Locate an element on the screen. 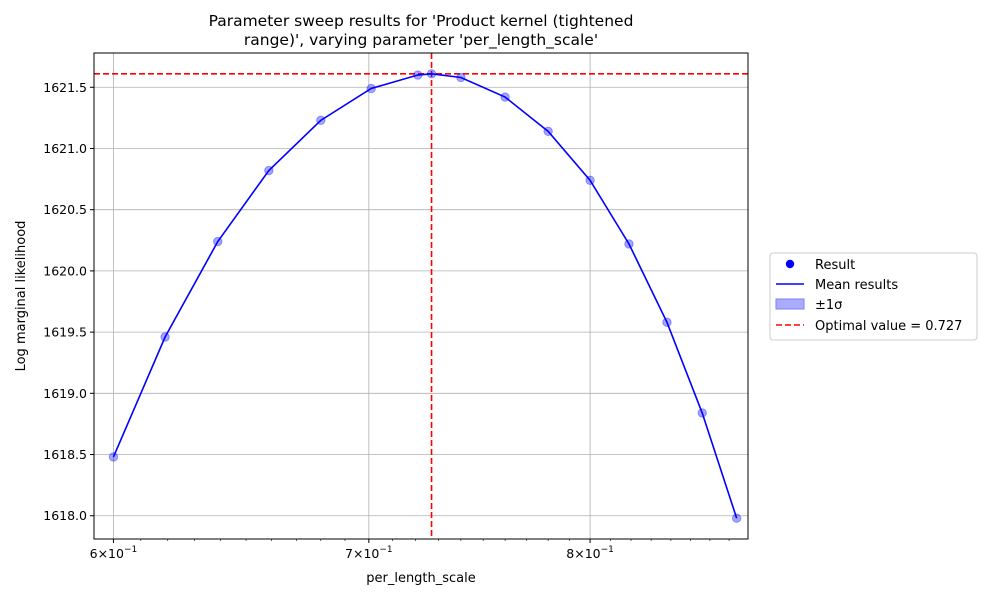 Image resolution: width=1000 pixels, height=600 pixels. y-tick-label: 1620.0 is located at coordinates (65, 270).